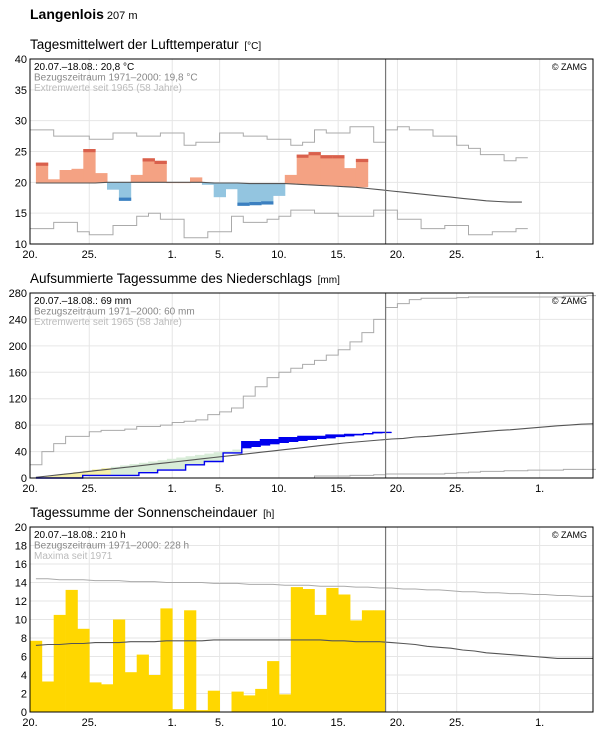  What do you see at coordinates (89, 489) in the screenshot?
I see `precip-xtick-label: 25.` at bounding box center [89, 489].